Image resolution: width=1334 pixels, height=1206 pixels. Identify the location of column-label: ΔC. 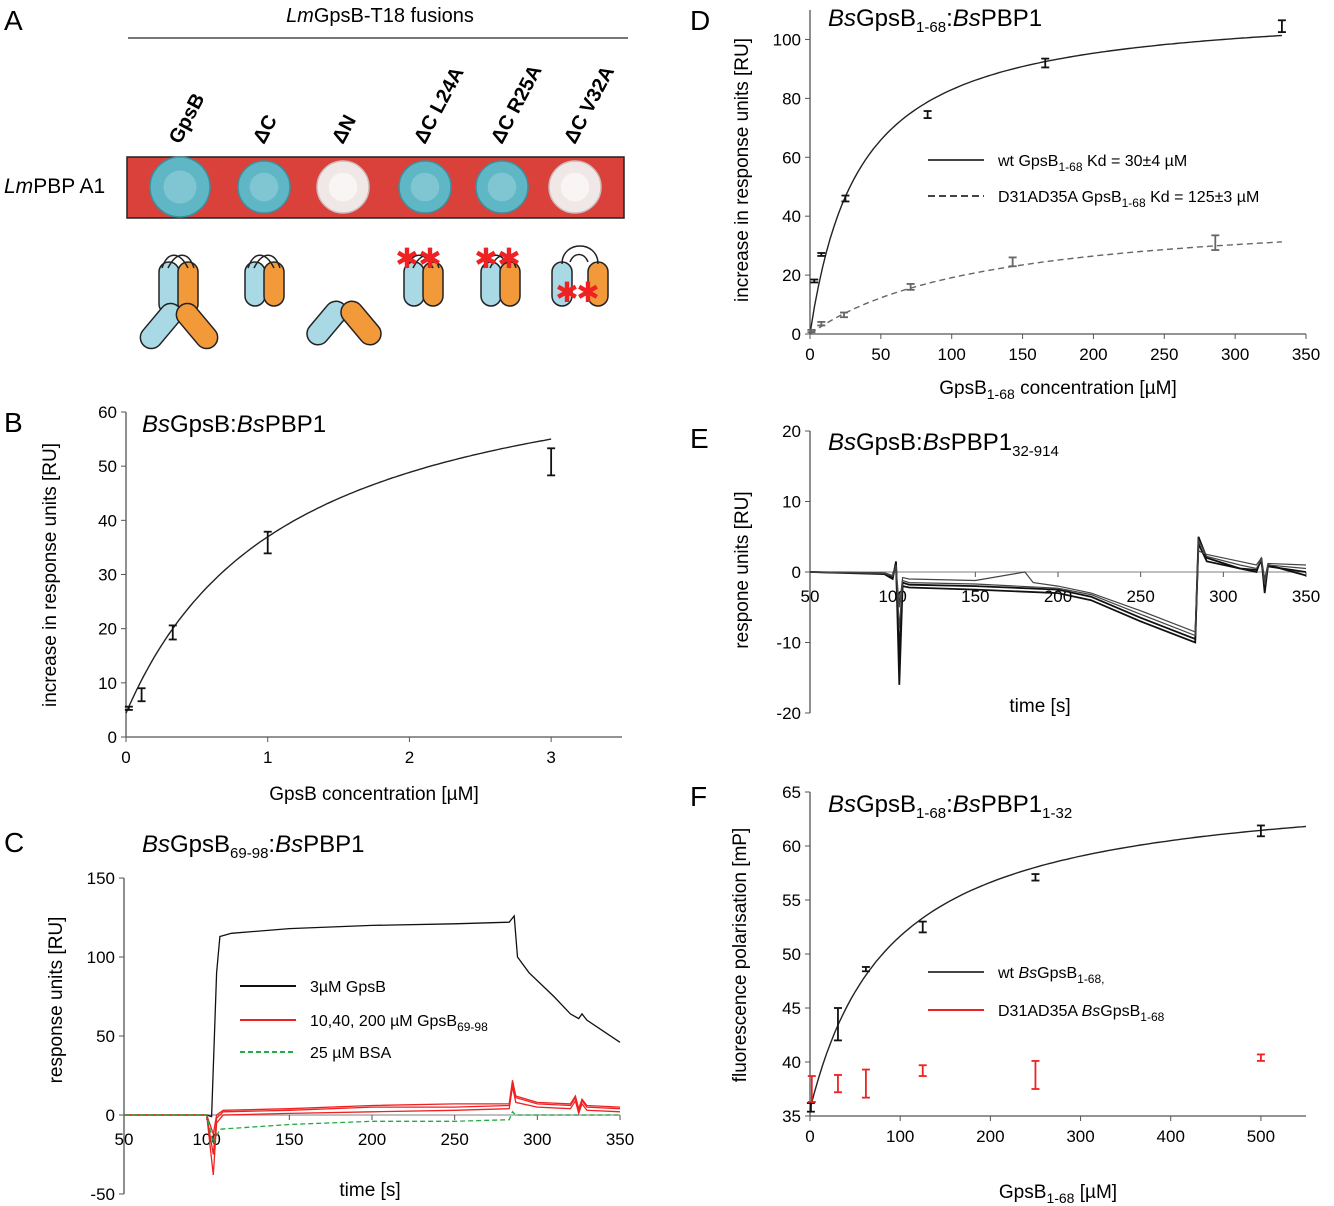
(265, 130).